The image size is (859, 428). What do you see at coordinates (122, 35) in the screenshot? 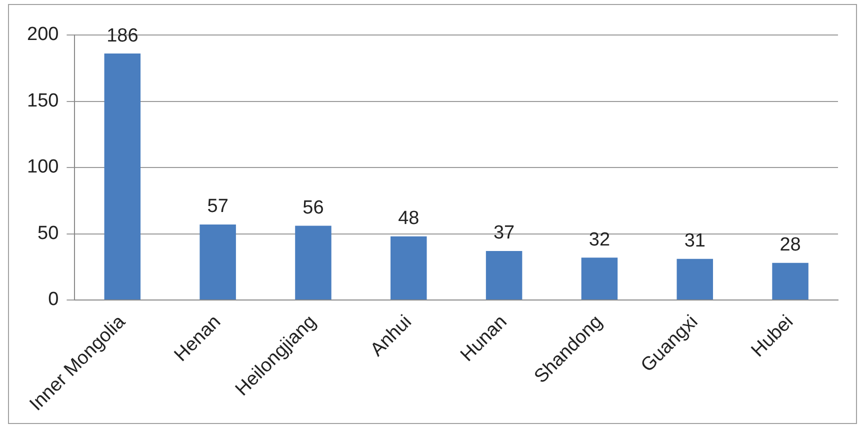
I see `data-label: 186` at bounding box center [122, 35].